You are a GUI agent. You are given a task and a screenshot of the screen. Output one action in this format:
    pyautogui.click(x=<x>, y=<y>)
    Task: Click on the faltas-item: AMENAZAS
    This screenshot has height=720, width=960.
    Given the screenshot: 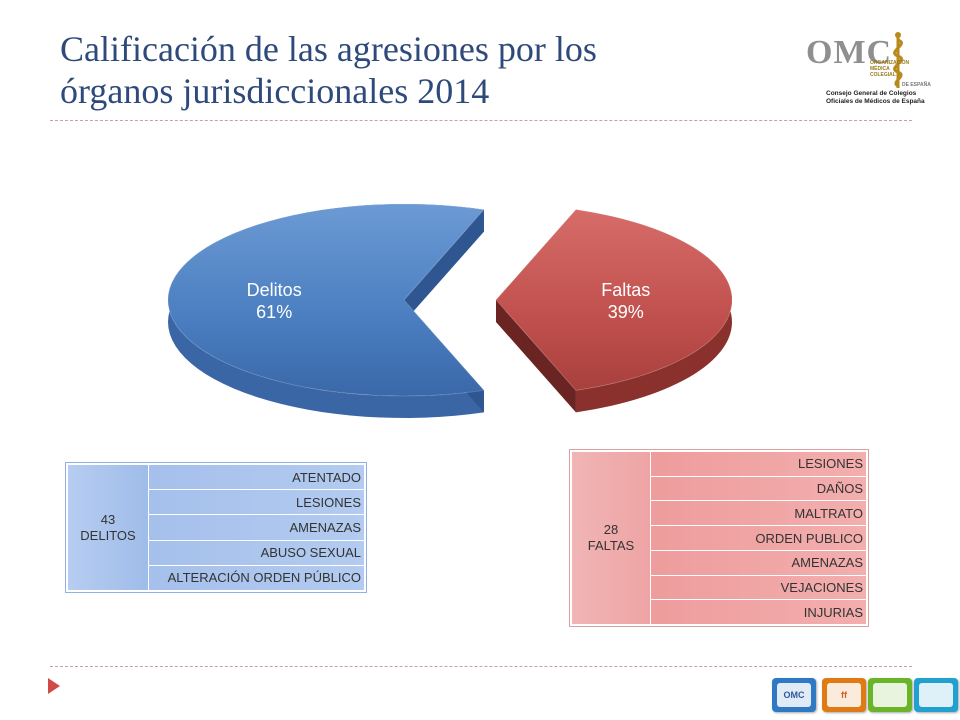 What is the action you would take?
    pyautogui.click(x=758, y=563)
    